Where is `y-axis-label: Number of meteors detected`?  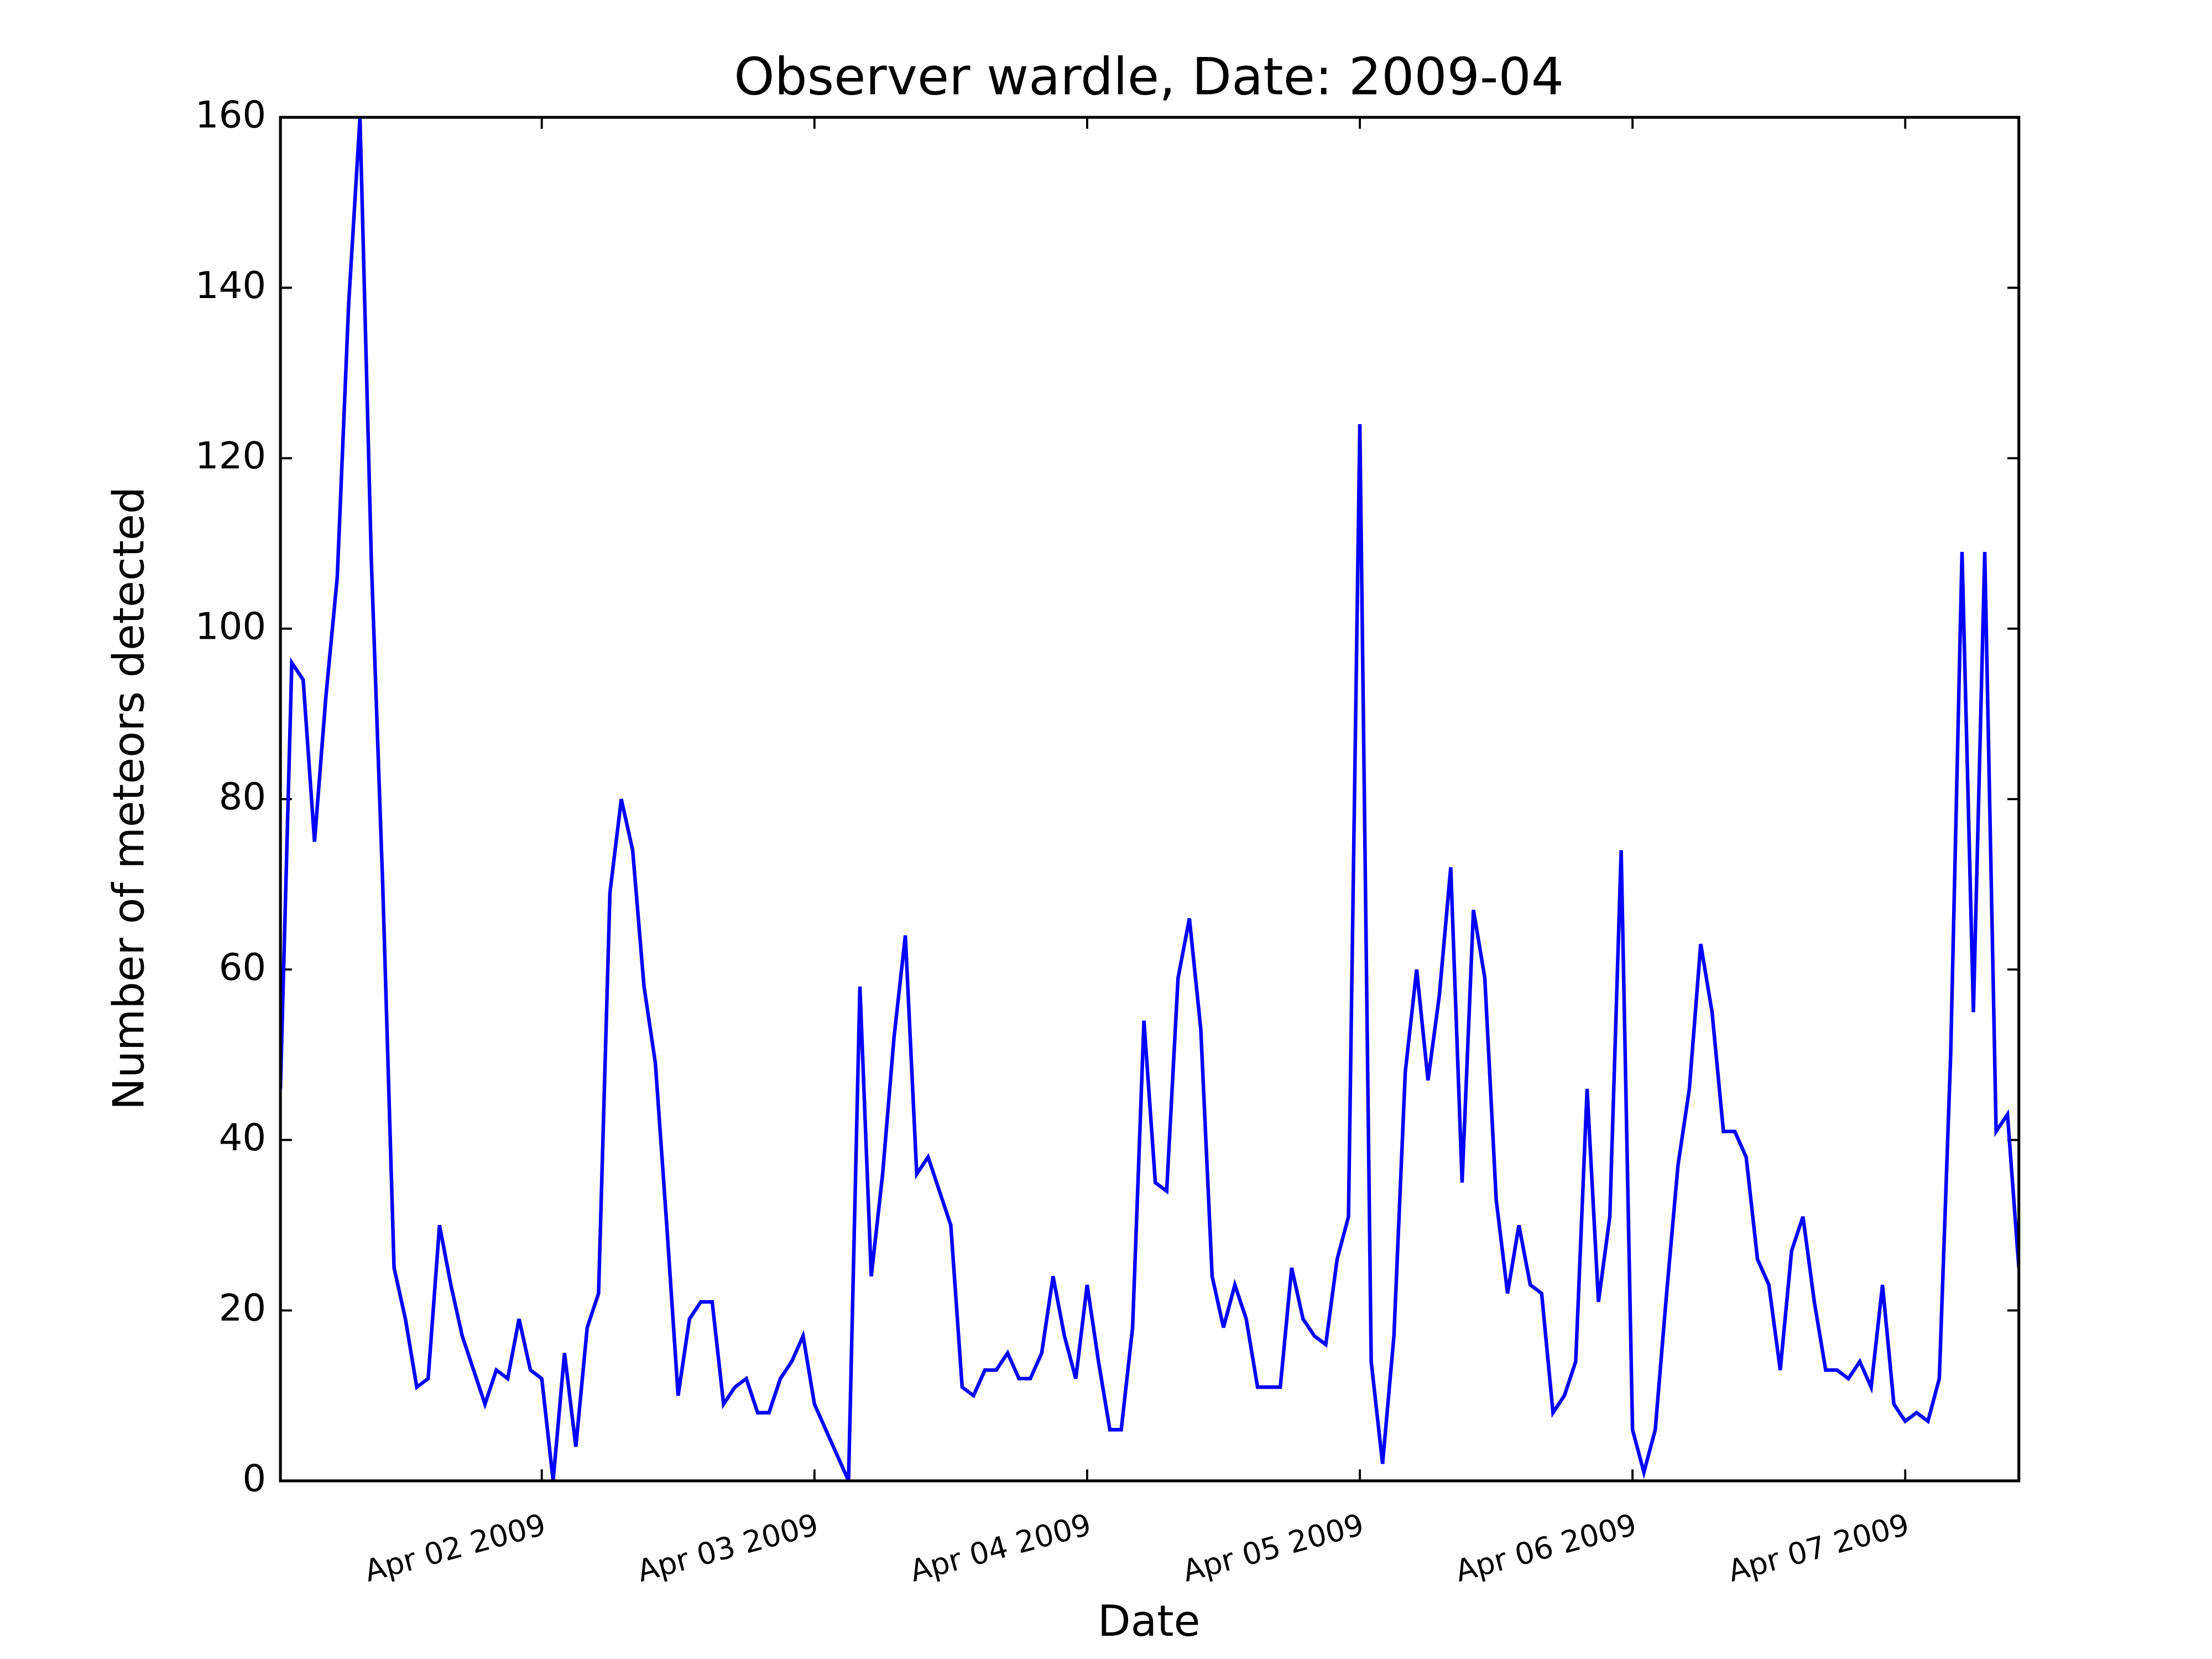
y-axis-label: Number of meteors detected is located at coordinates (130, 799).